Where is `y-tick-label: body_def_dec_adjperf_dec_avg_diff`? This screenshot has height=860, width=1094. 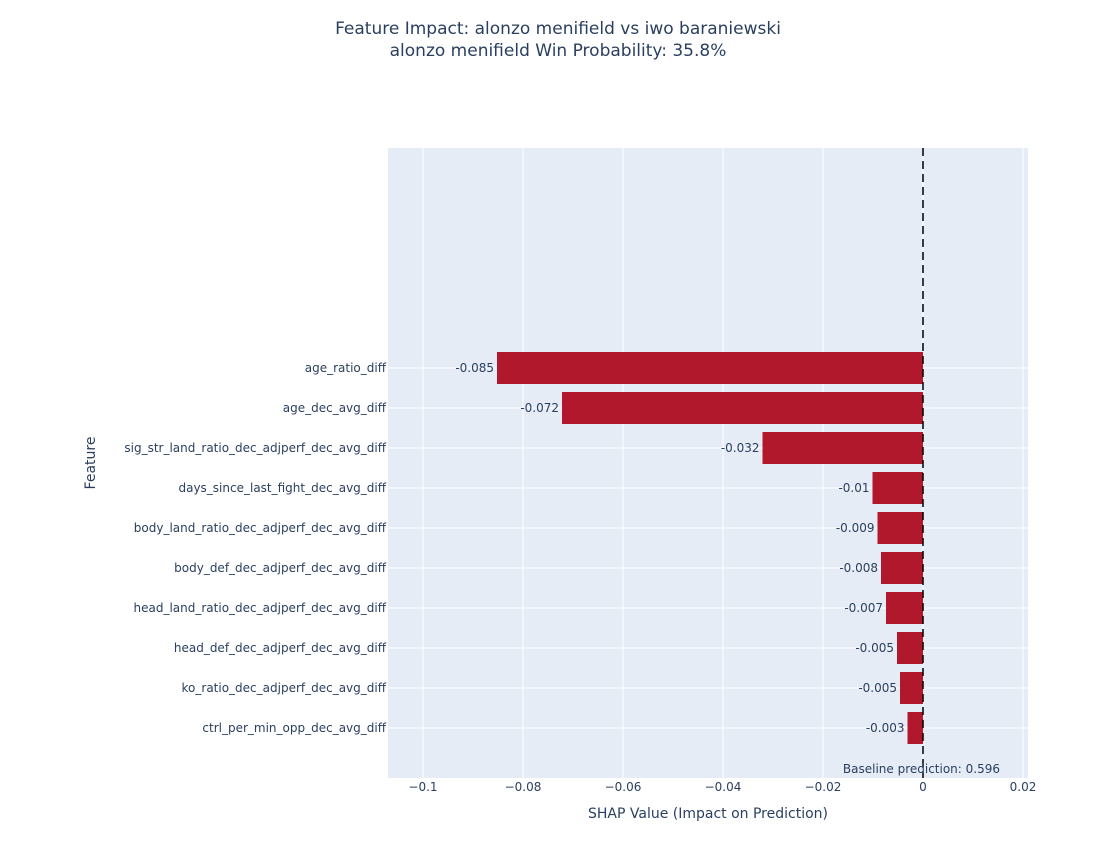
y-tick-label: body_def_dec_adjperf_dec_avg_diff is located at coordinates (280, 568).